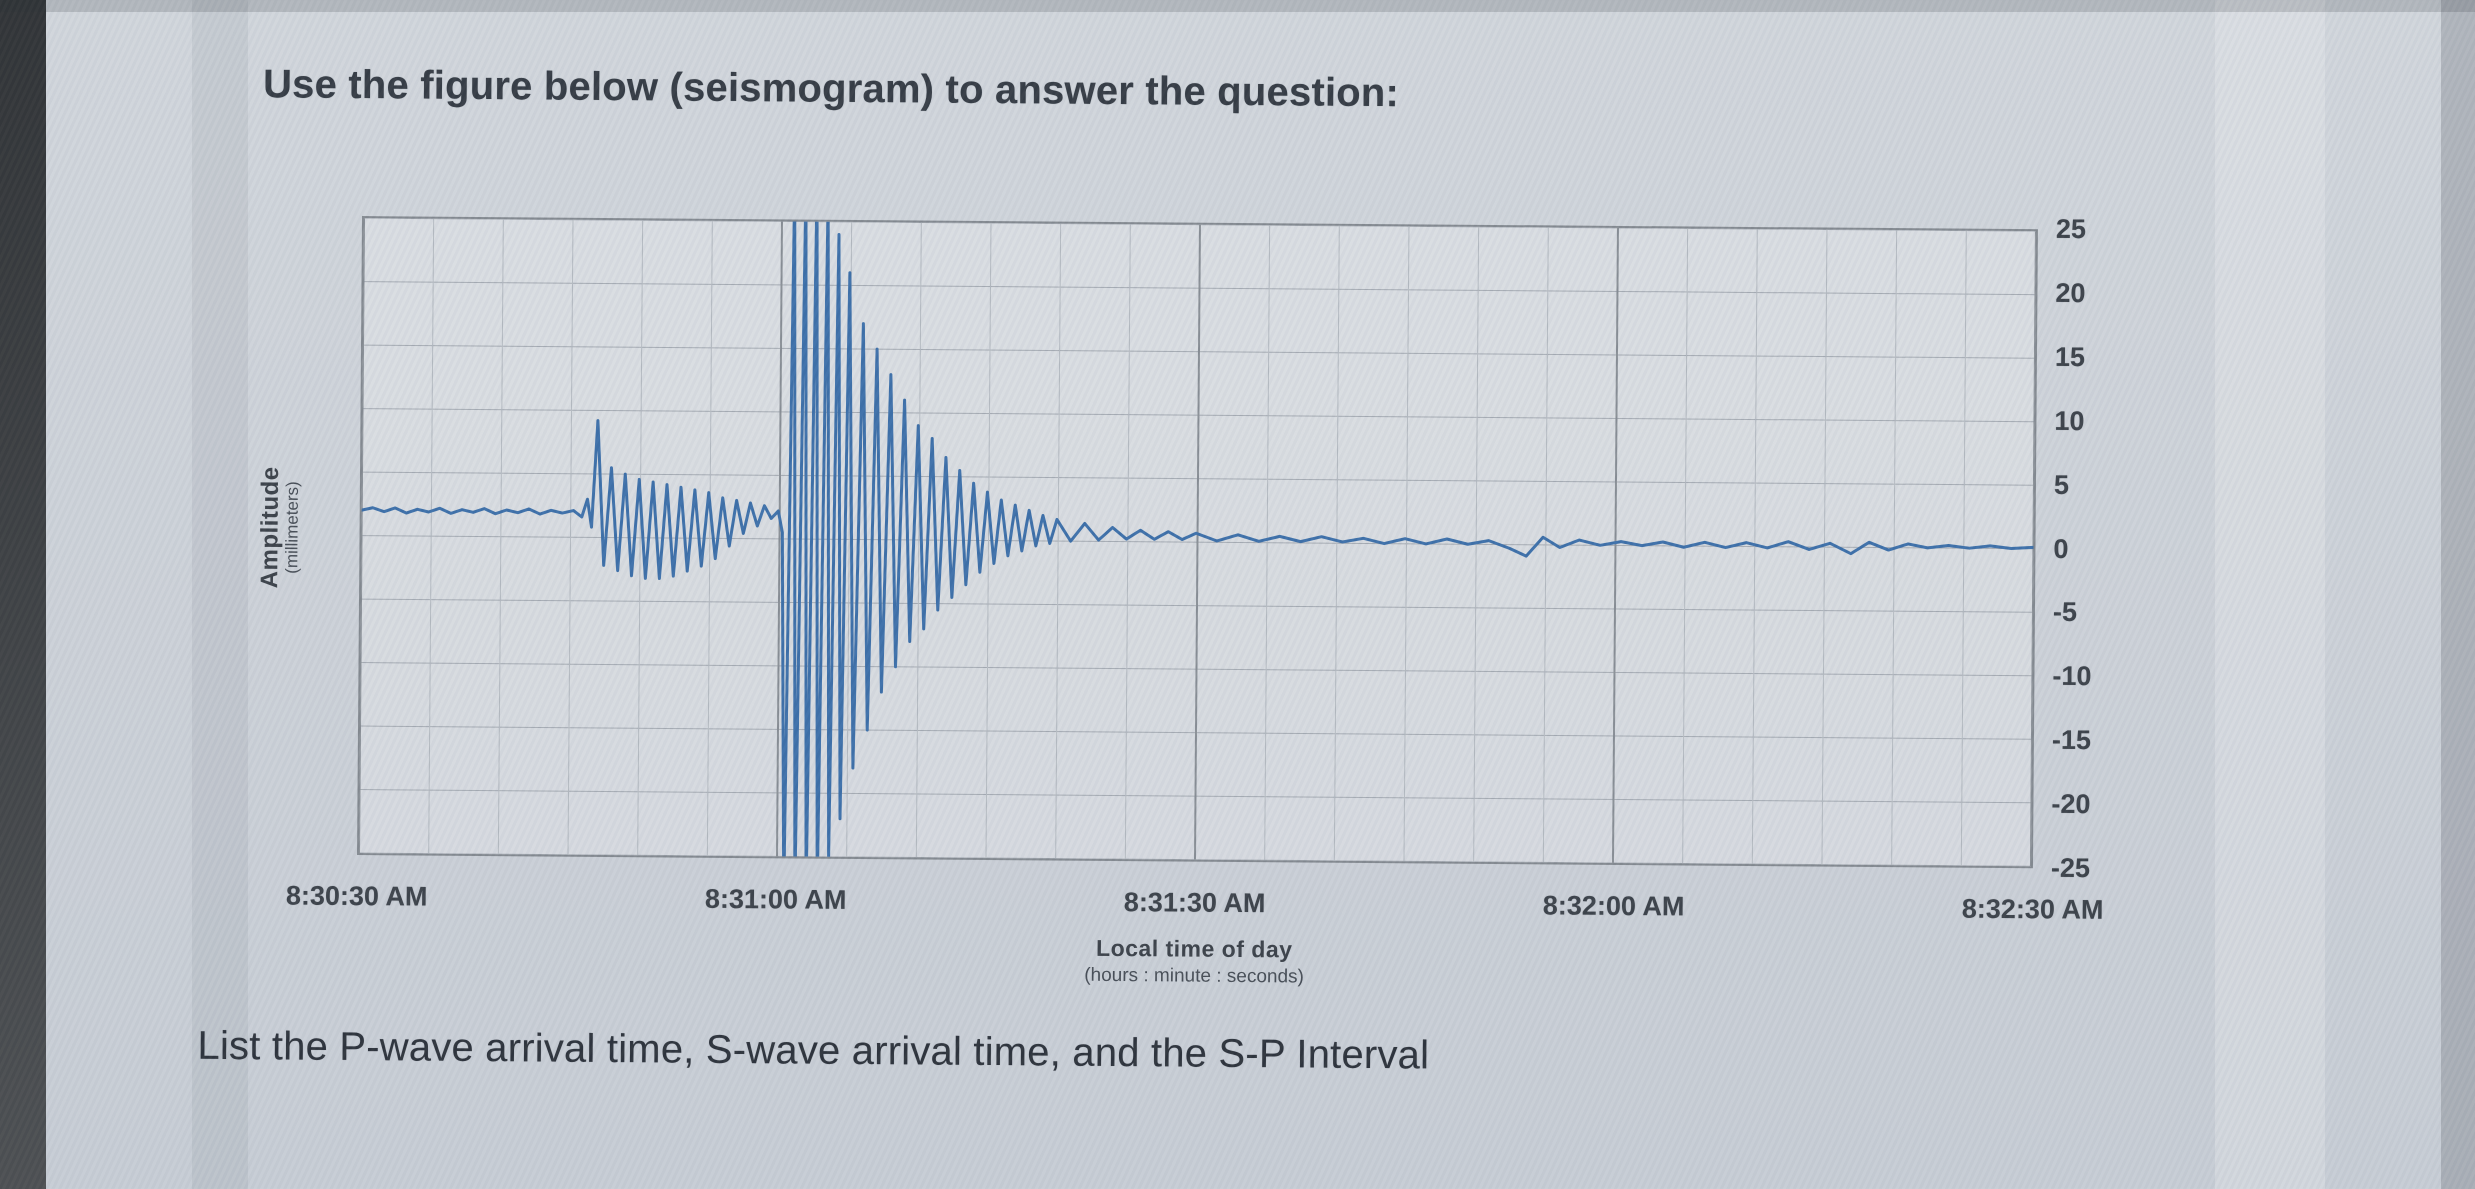 The height and width of the screenshot is (1189, 2475). What do you see at coordinates (2032, 909) in the screenshot?
I see `x-tick-label: 8:32:30 AM` at bounding box center [2032, 909].